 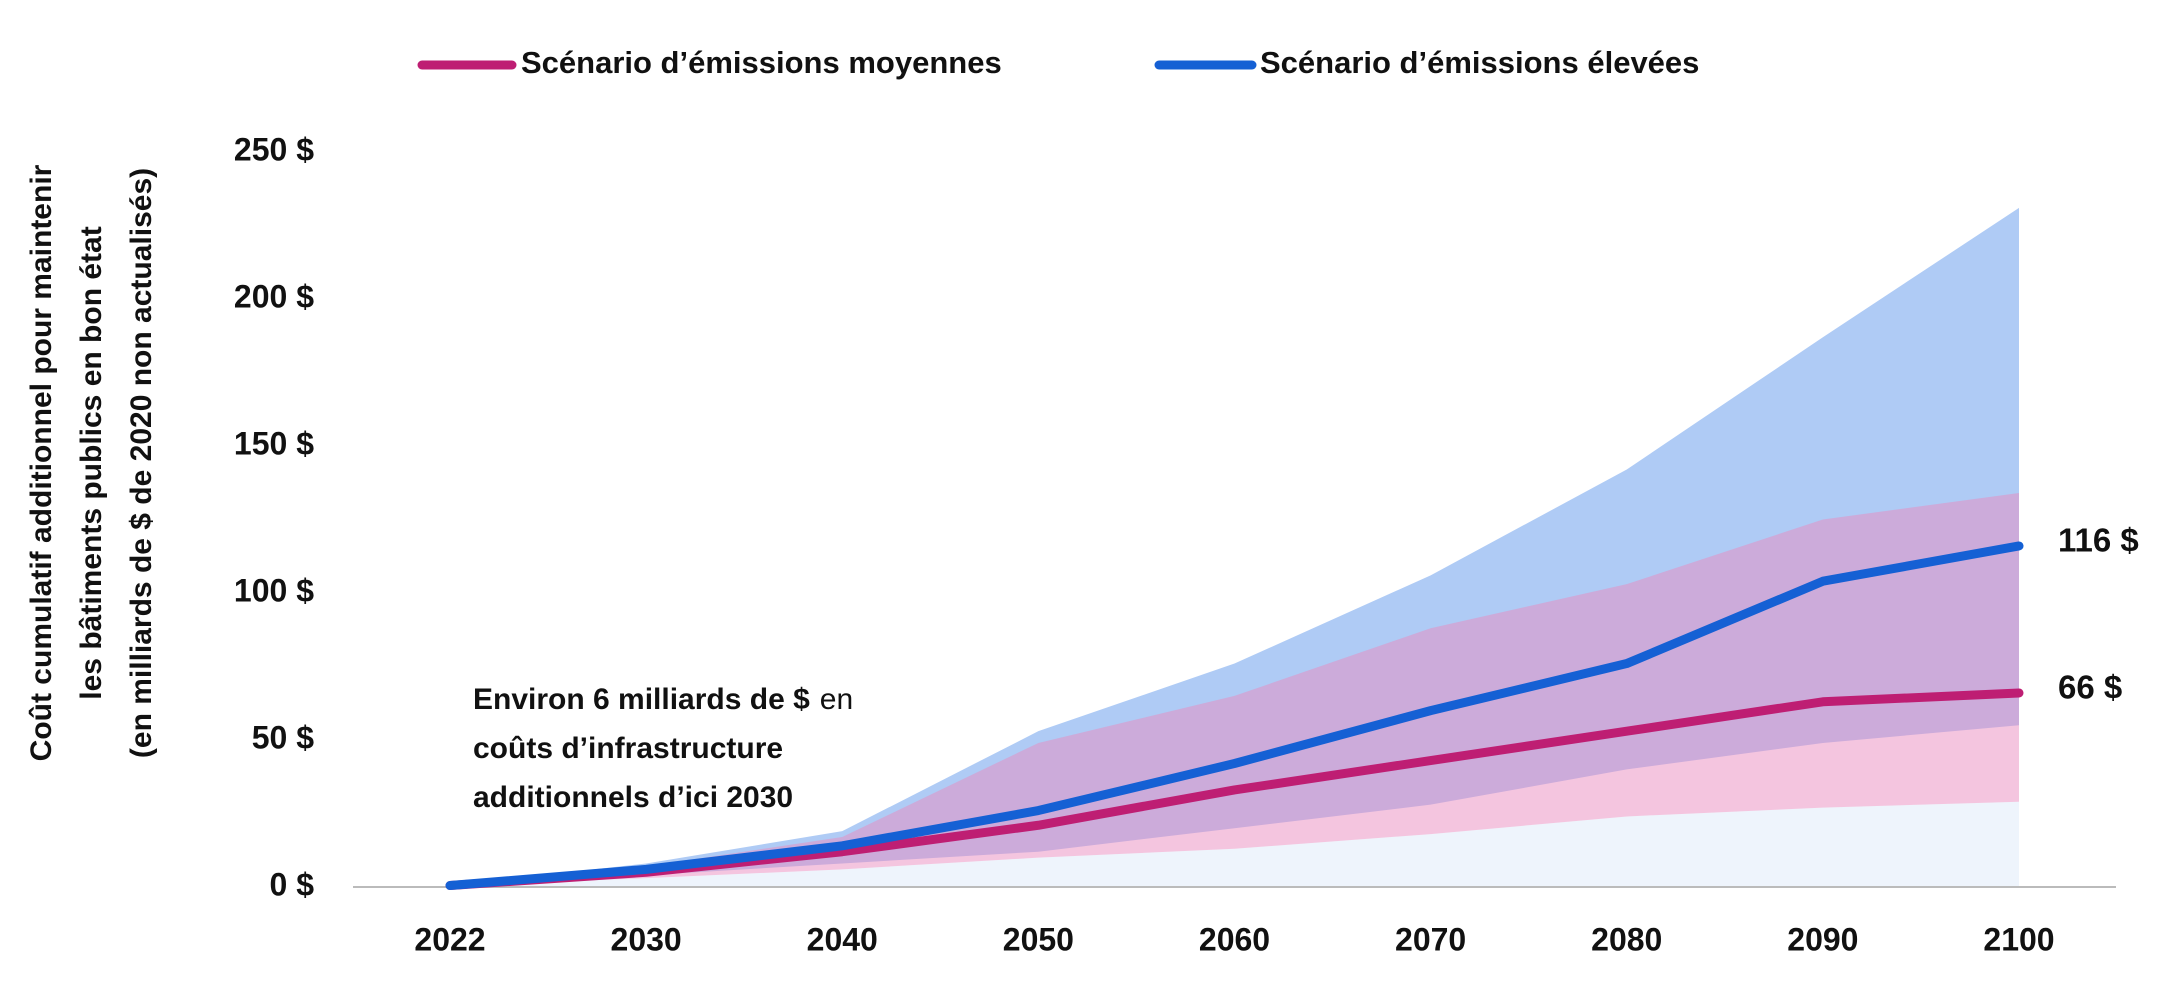 I want to click on y-axis-title-line: les bâtiments publics en bon état, so click(x=91, y=462).